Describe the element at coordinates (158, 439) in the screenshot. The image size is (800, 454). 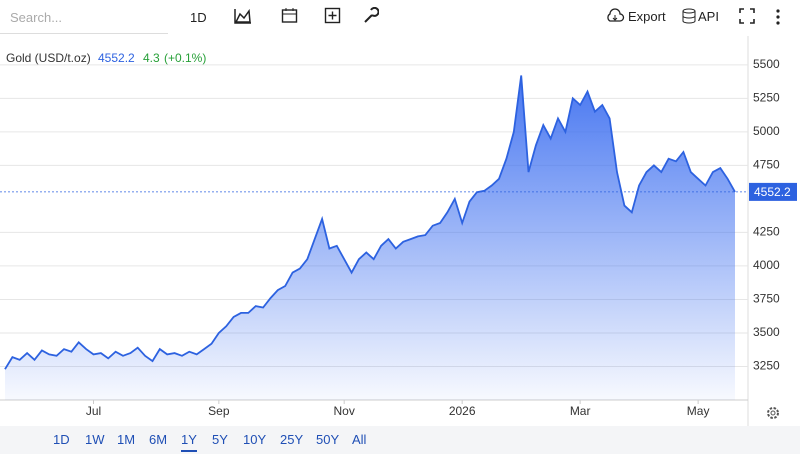
I see `range-button: 6M` at that location.